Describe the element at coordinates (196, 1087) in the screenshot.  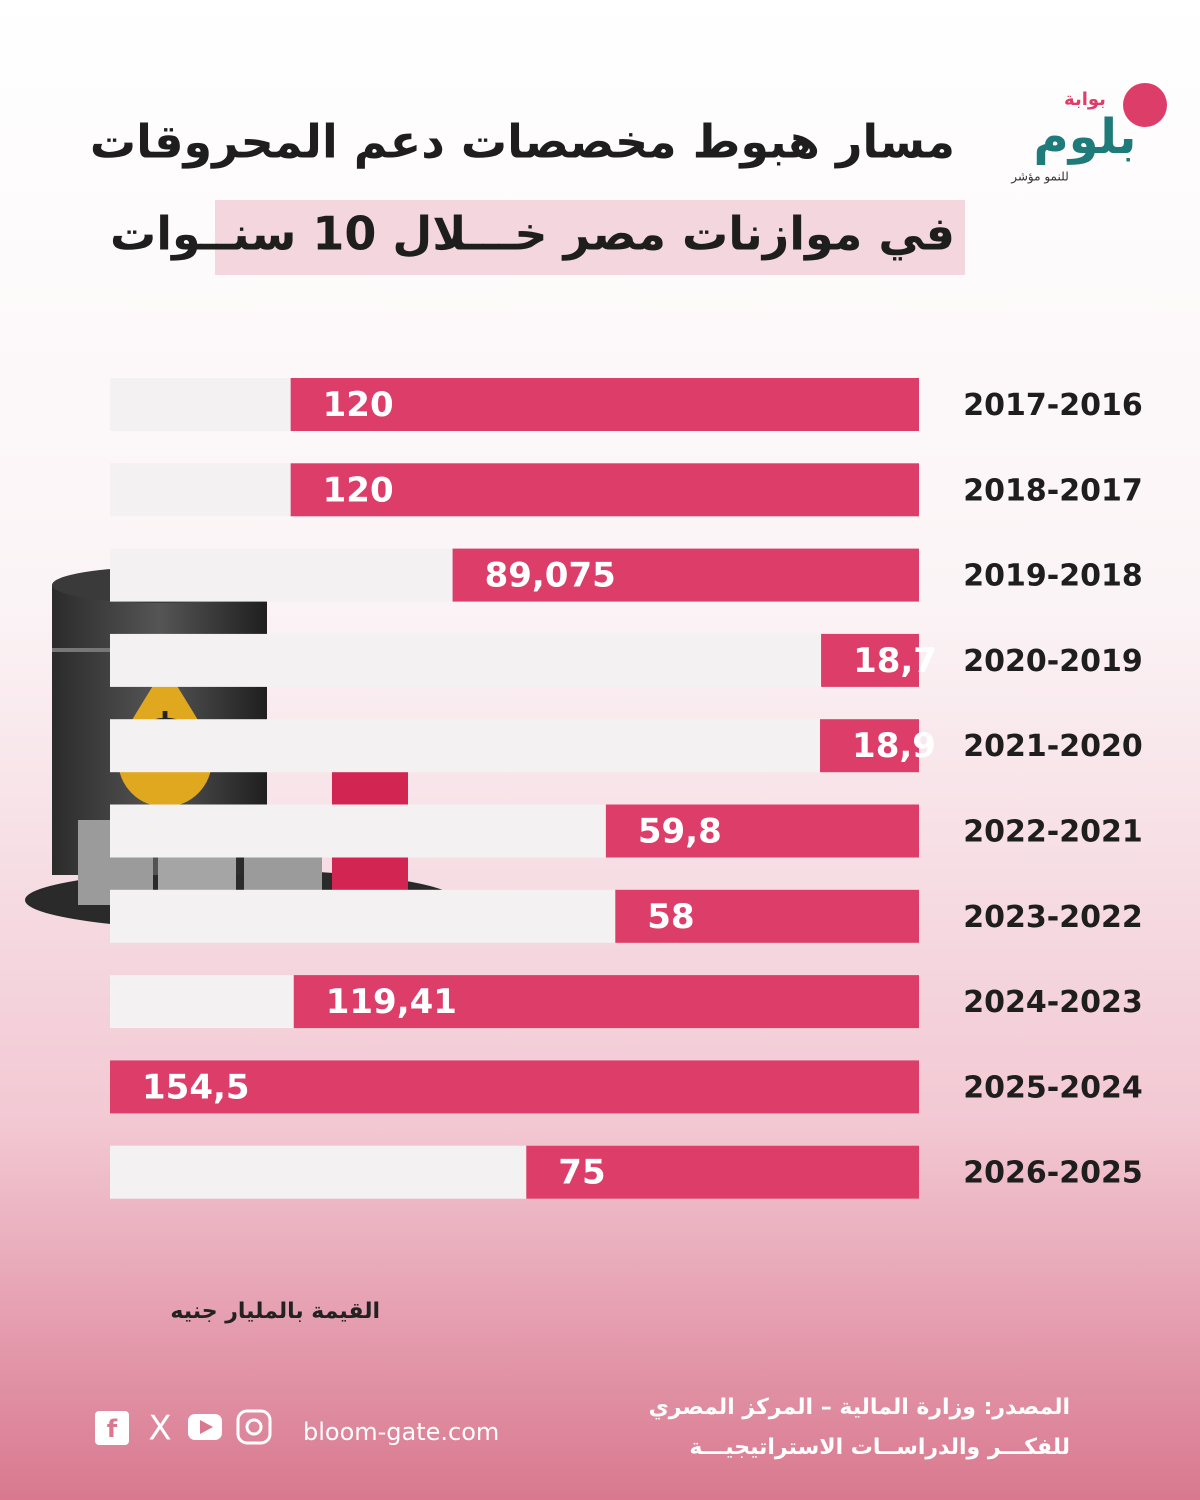
I see `value-label: 154,5` at that location.